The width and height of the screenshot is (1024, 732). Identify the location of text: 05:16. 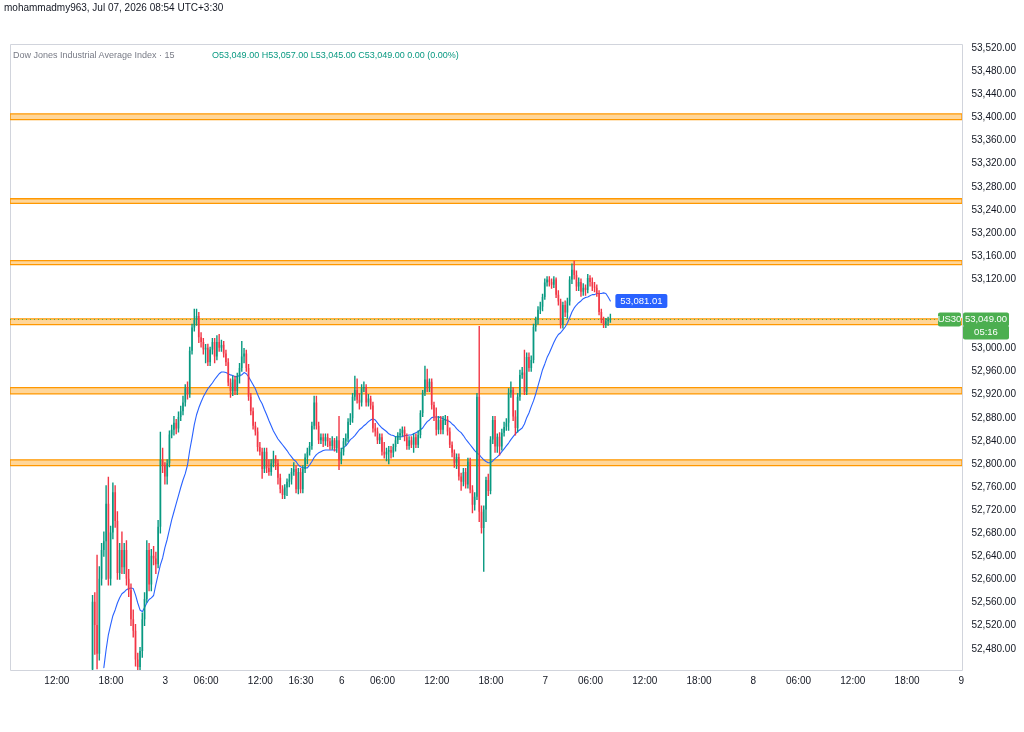
(986, 332).